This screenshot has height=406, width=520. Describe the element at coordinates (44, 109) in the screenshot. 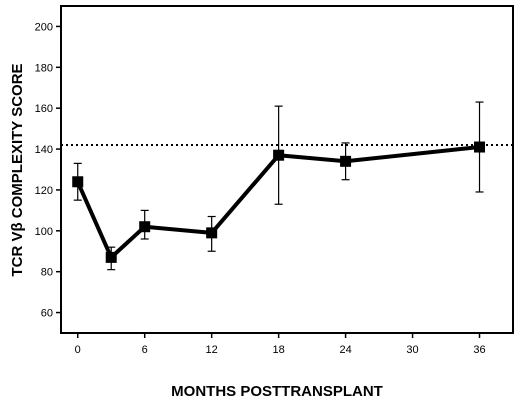

I see `y-tick-label: 160` at that location.